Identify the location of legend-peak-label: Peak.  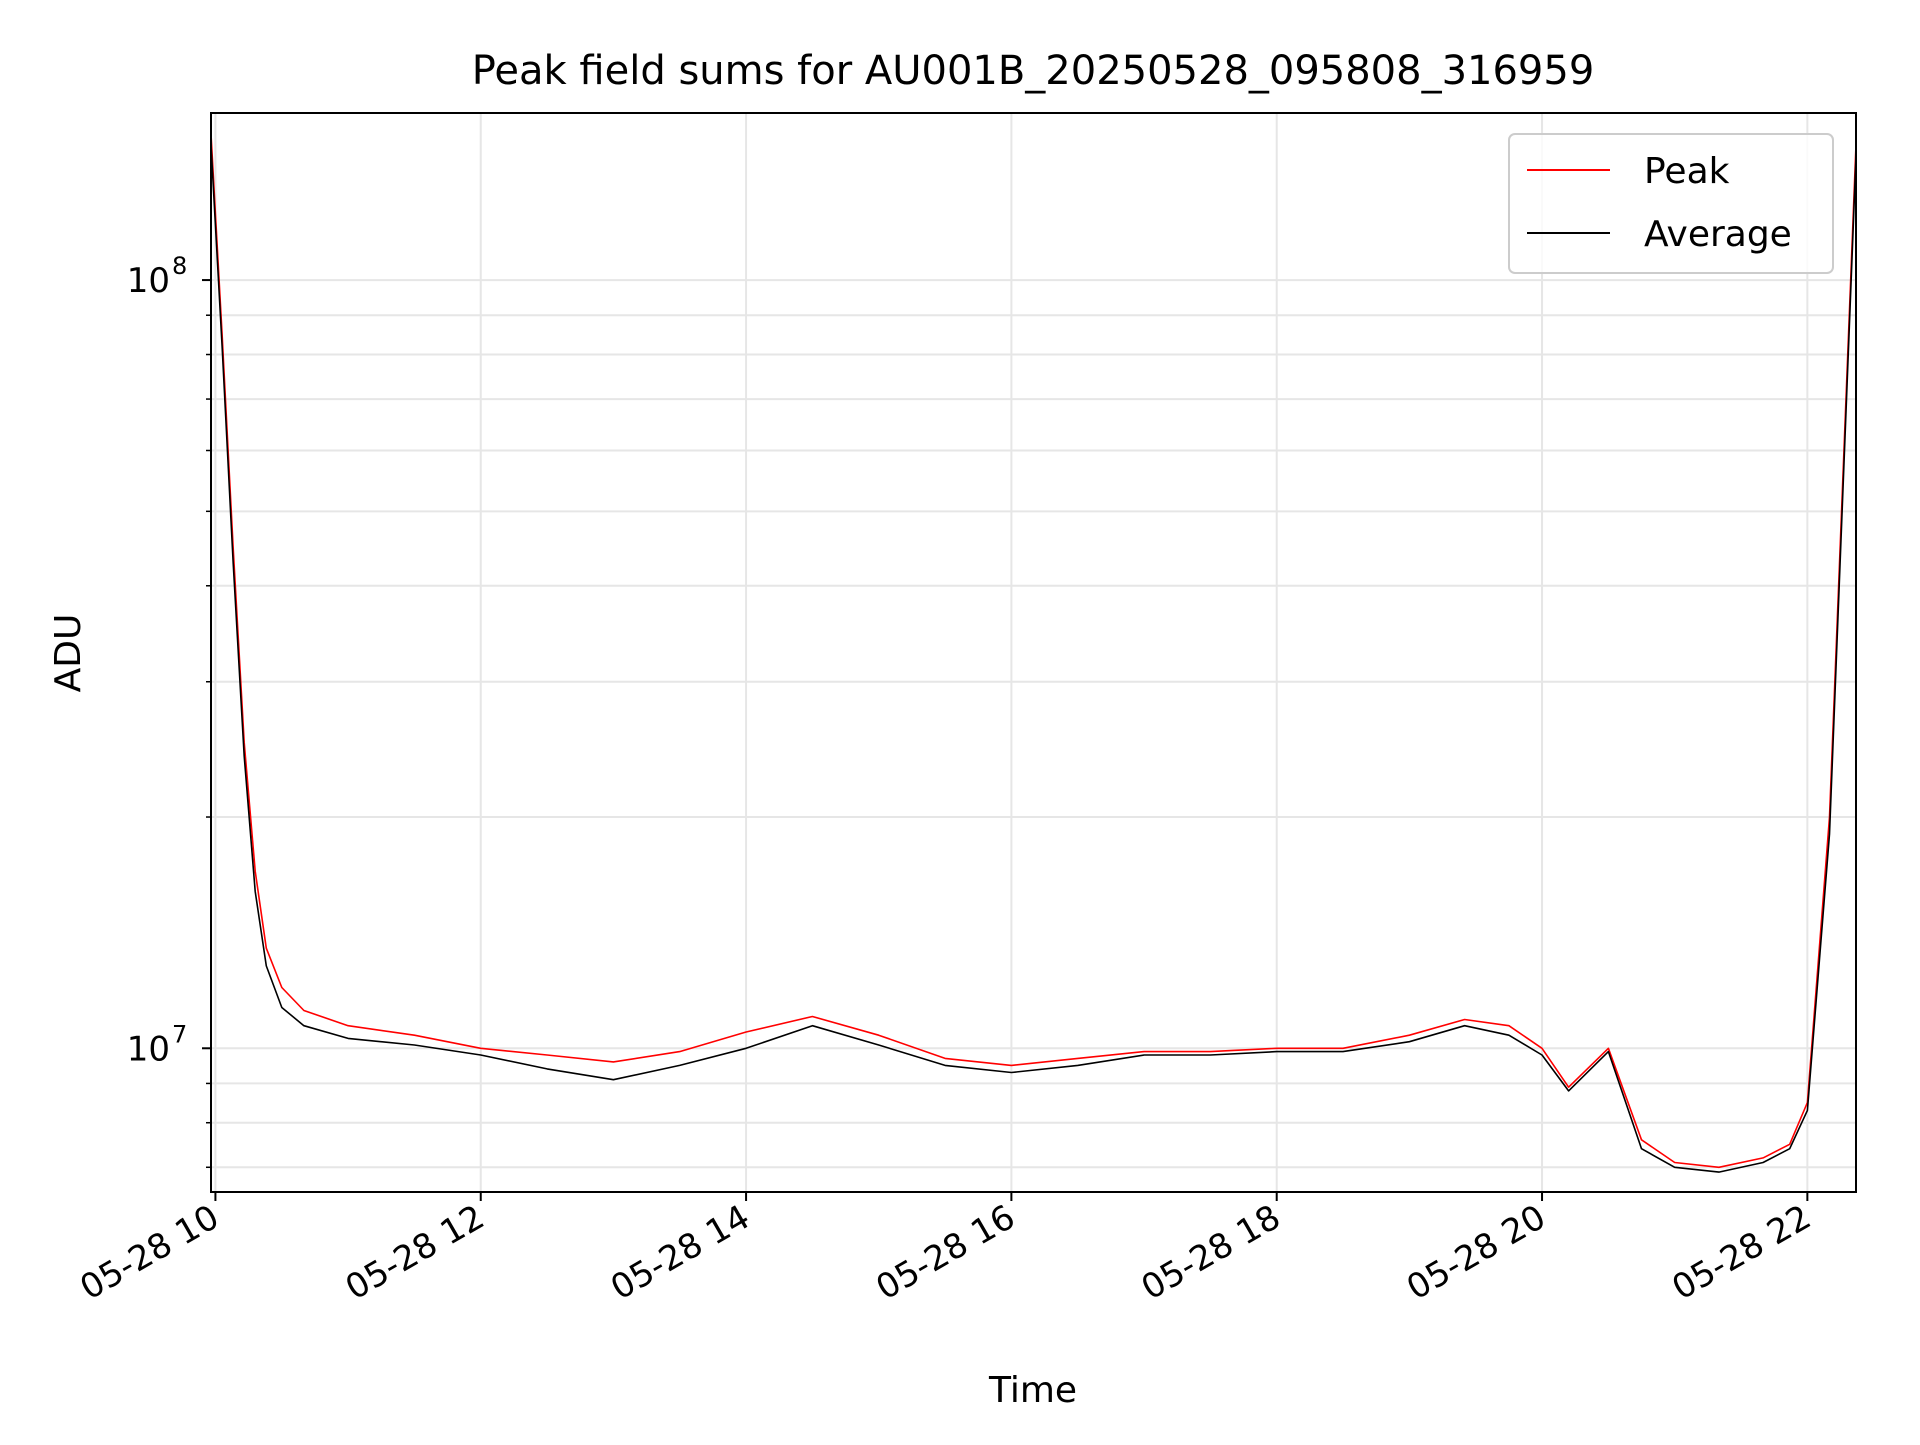
(1687, 171).